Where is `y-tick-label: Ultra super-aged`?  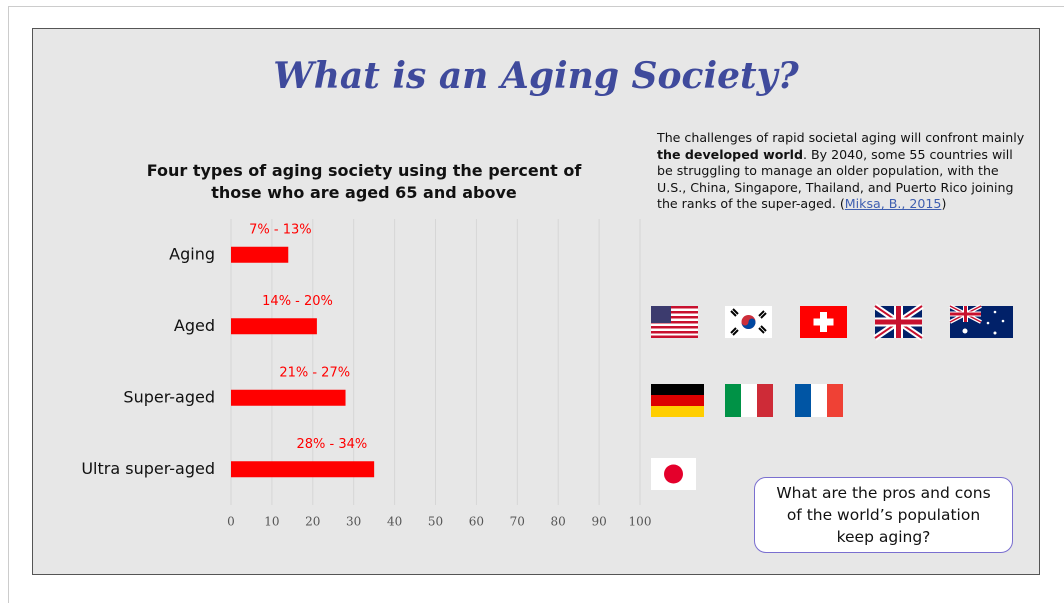
y-tick-label: Ultra super-aged is located at coordinates (148, 468).